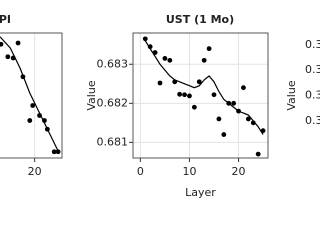  What do you see at coordinates (113, 141) in the screenshot?
I see `y-tick-label: 0.681` at bounding box center [113, 141].